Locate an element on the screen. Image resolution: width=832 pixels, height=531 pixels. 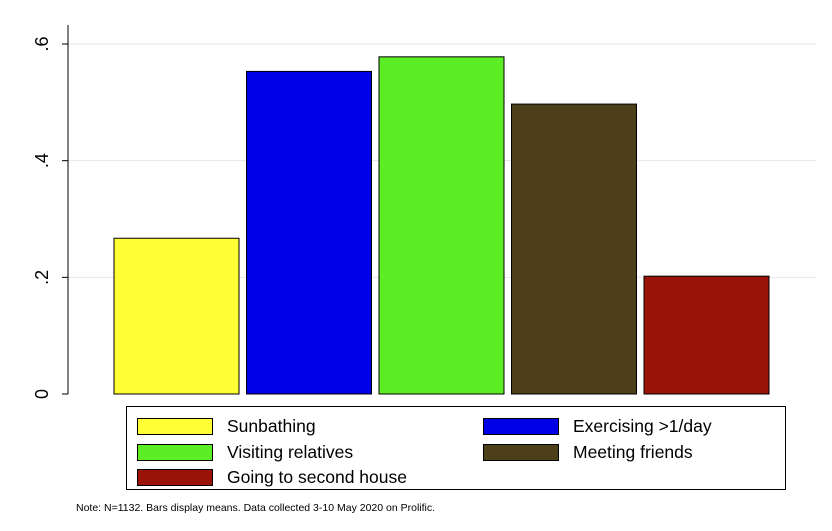
legend-swatch-visiting-relatives is located at coordinates (175, 452).